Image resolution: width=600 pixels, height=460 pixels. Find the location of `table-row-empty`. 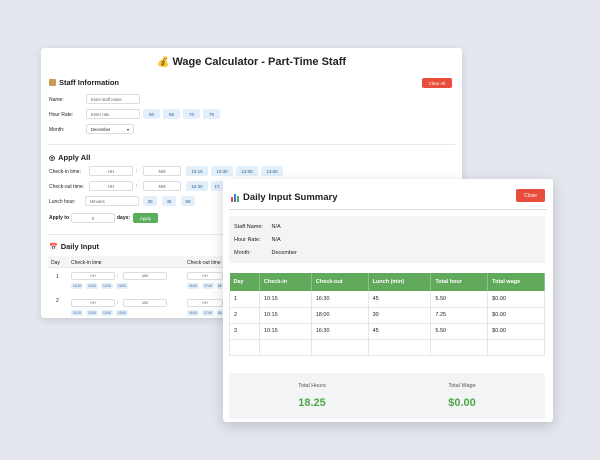

table-row-empty is located at coordinates (387, 347).